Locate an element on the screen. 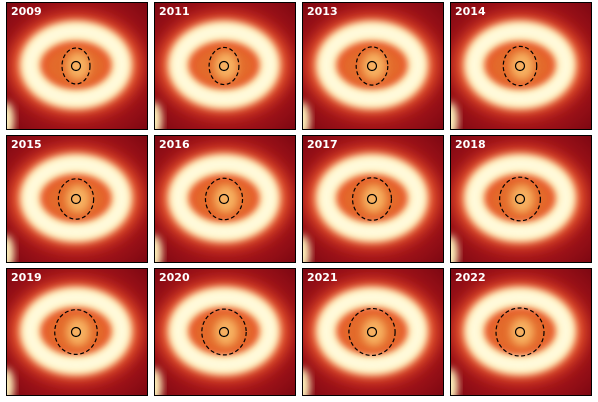  year-label: 2022 is located at coordinates (470, 277).